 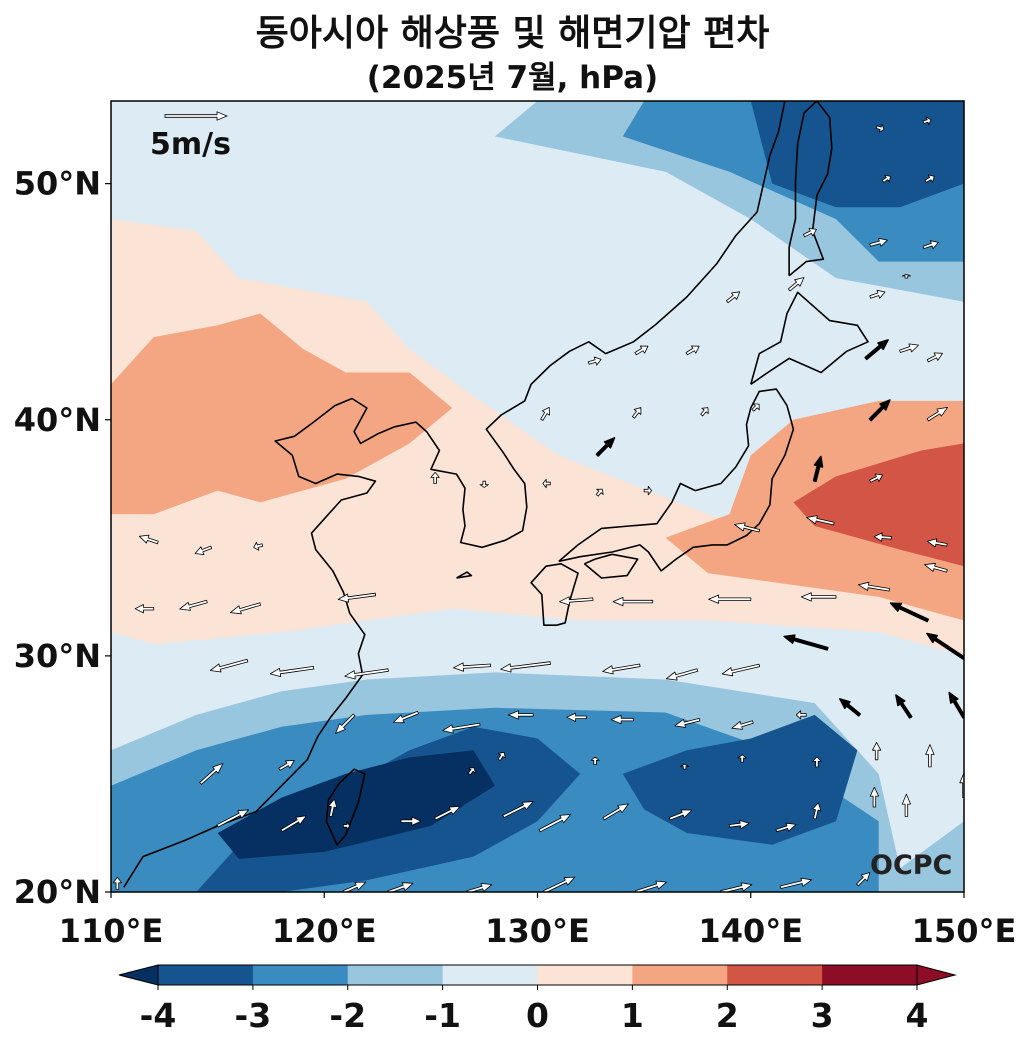 I want to click on x-tick-label: 150°E, so click(x=964, y=931).